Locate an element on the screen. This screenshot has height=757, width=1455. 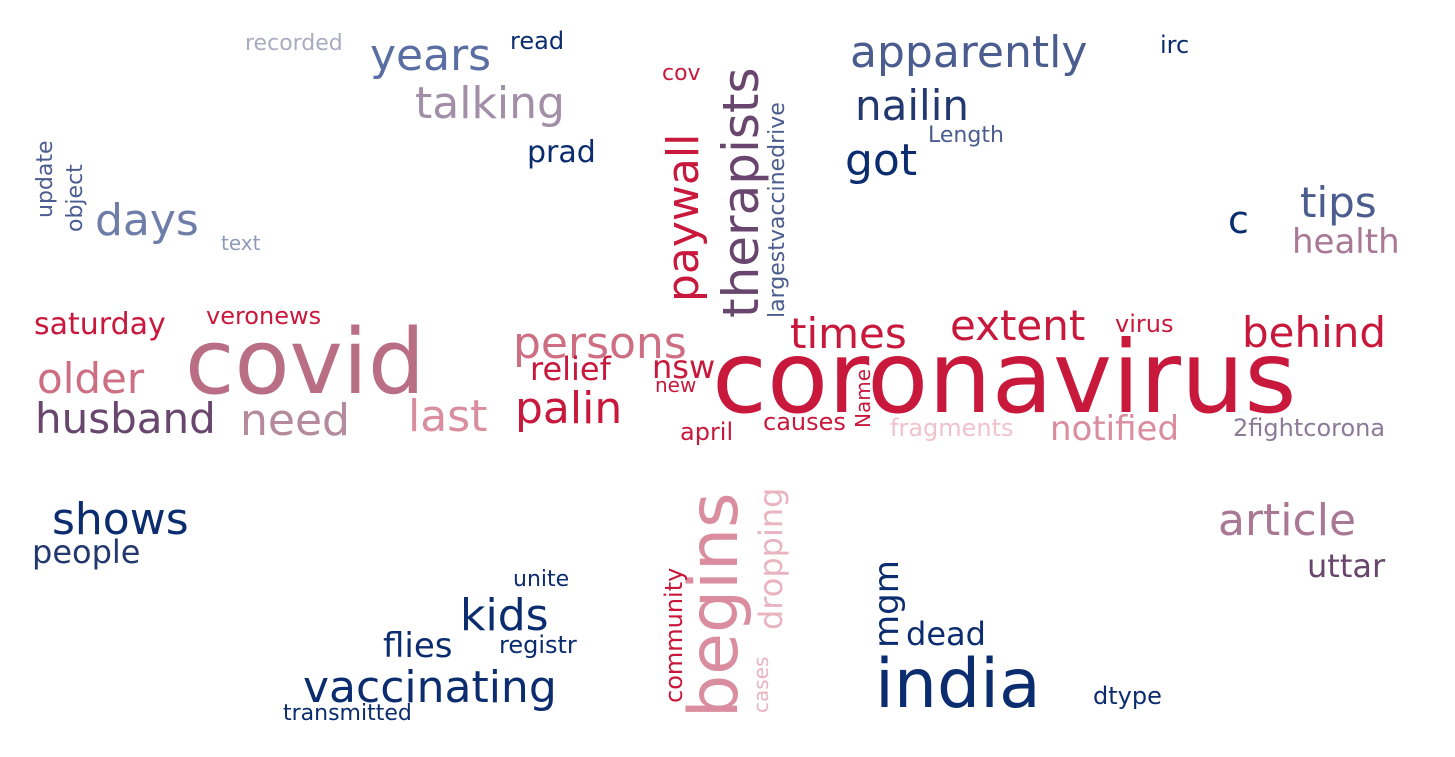
word-tips: tips is located at coordinates (1338, 202).